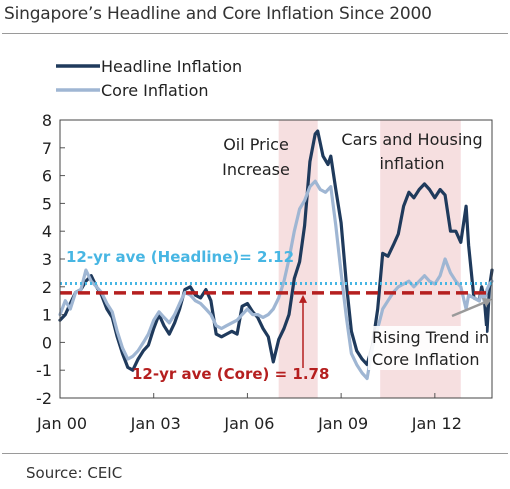 The height and width of the screenshot is (489, 510). I want to click on y-tick-label: 4, so click(47, 231).